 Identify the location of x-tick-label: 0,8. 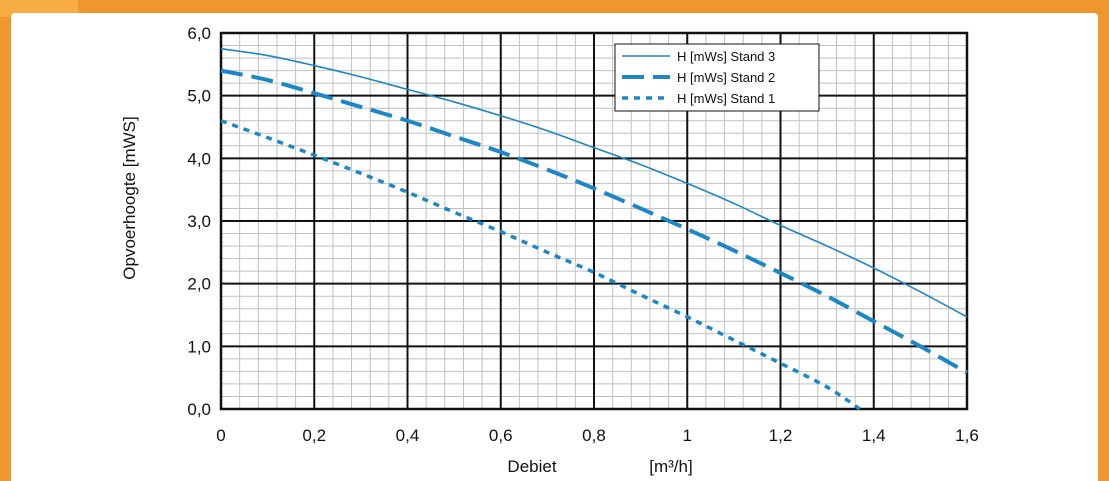
(594, 435).